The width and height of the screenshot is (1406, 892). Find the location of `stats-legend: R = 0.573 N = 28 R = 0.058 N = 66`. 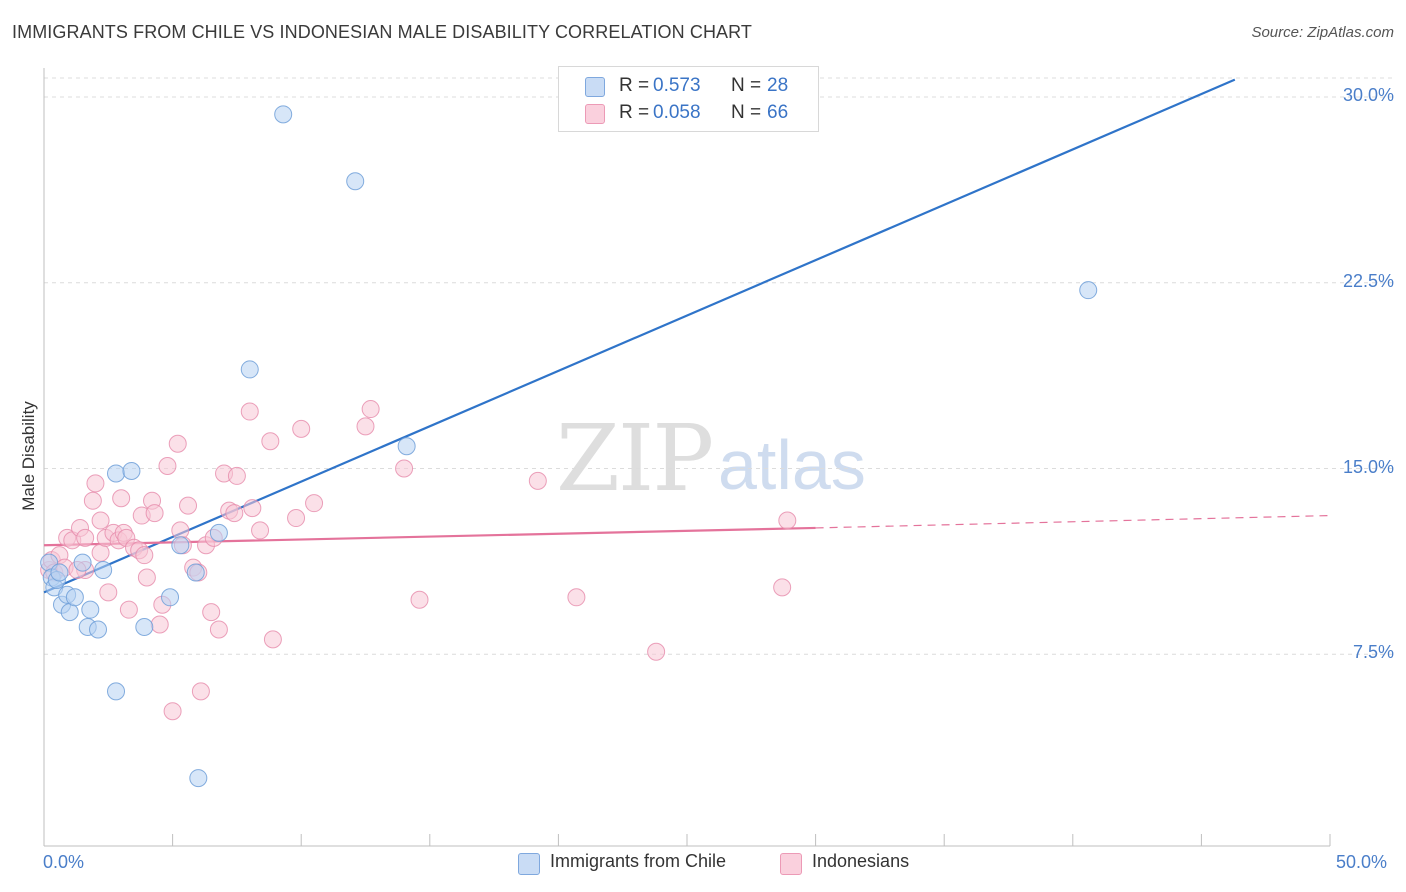

stats-legend: R = 0.573 N = 28 R = 0.058 N = 66 is located at coordinates (688, 99).